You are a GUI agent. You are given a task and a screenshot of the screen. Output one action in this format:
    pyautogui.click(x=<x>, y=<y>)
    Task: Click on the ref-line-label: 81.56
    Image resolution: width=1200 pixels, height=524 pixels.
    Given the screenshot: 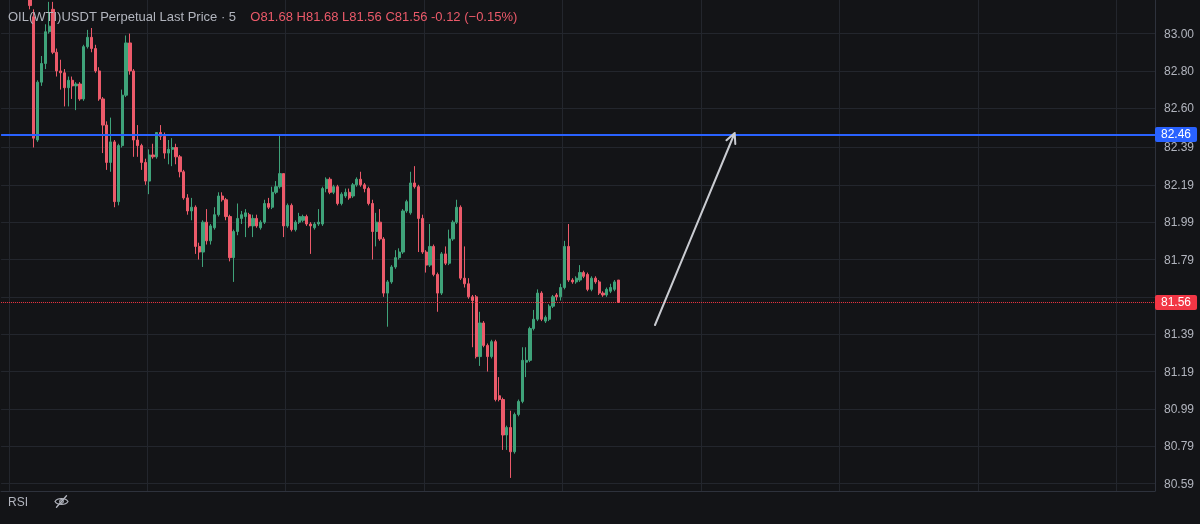 What is the action you would take?
    pyautogui.click(x=1176, y=302)
    